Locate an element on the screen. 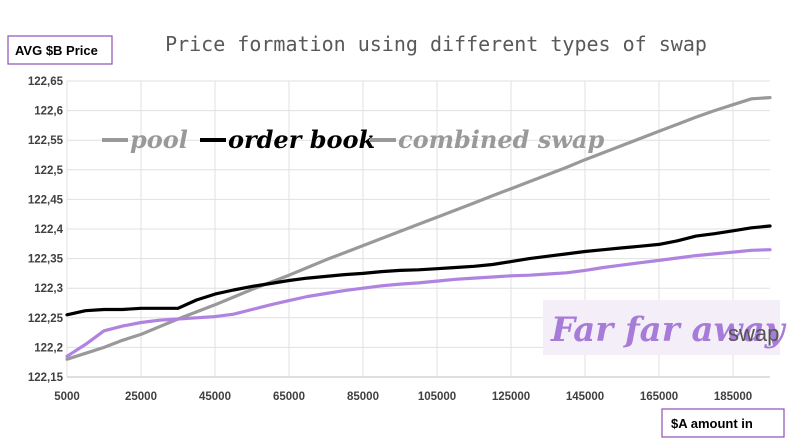 This screenshot has width=806, height=444. x-axis-title: $A amount in is located at coordinates (712, 423).